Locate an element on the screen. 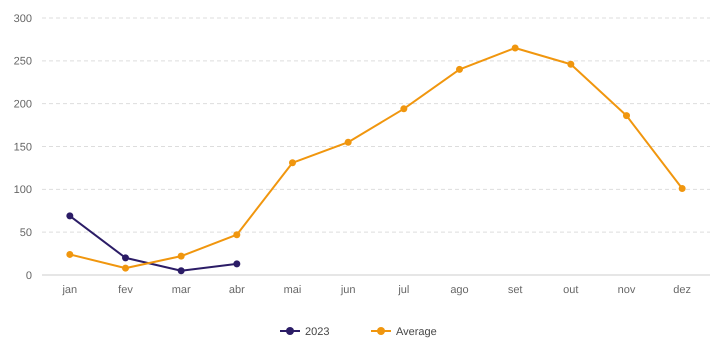  legend-label: 2023 is located at coordinates (317, 332).